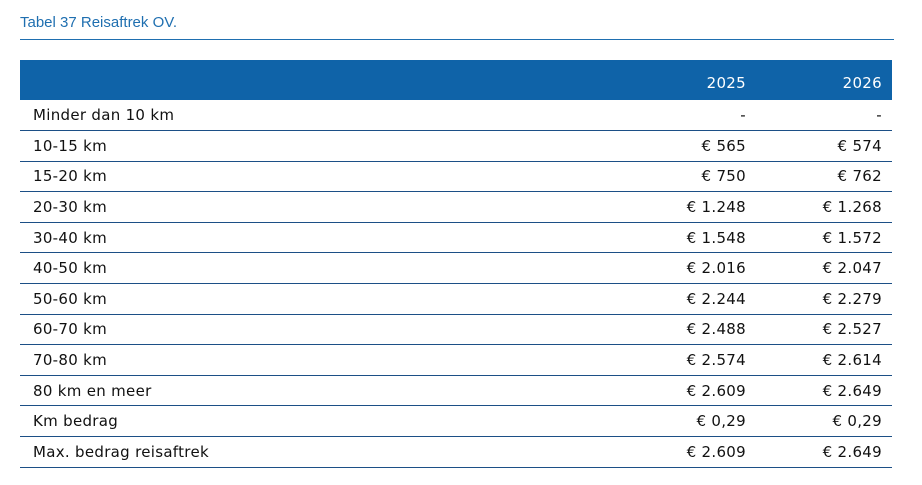  What do you see at coordinates (859, 145) in the screenshot?
I see `value-cell: € 574` at bounding box center [859, 145].